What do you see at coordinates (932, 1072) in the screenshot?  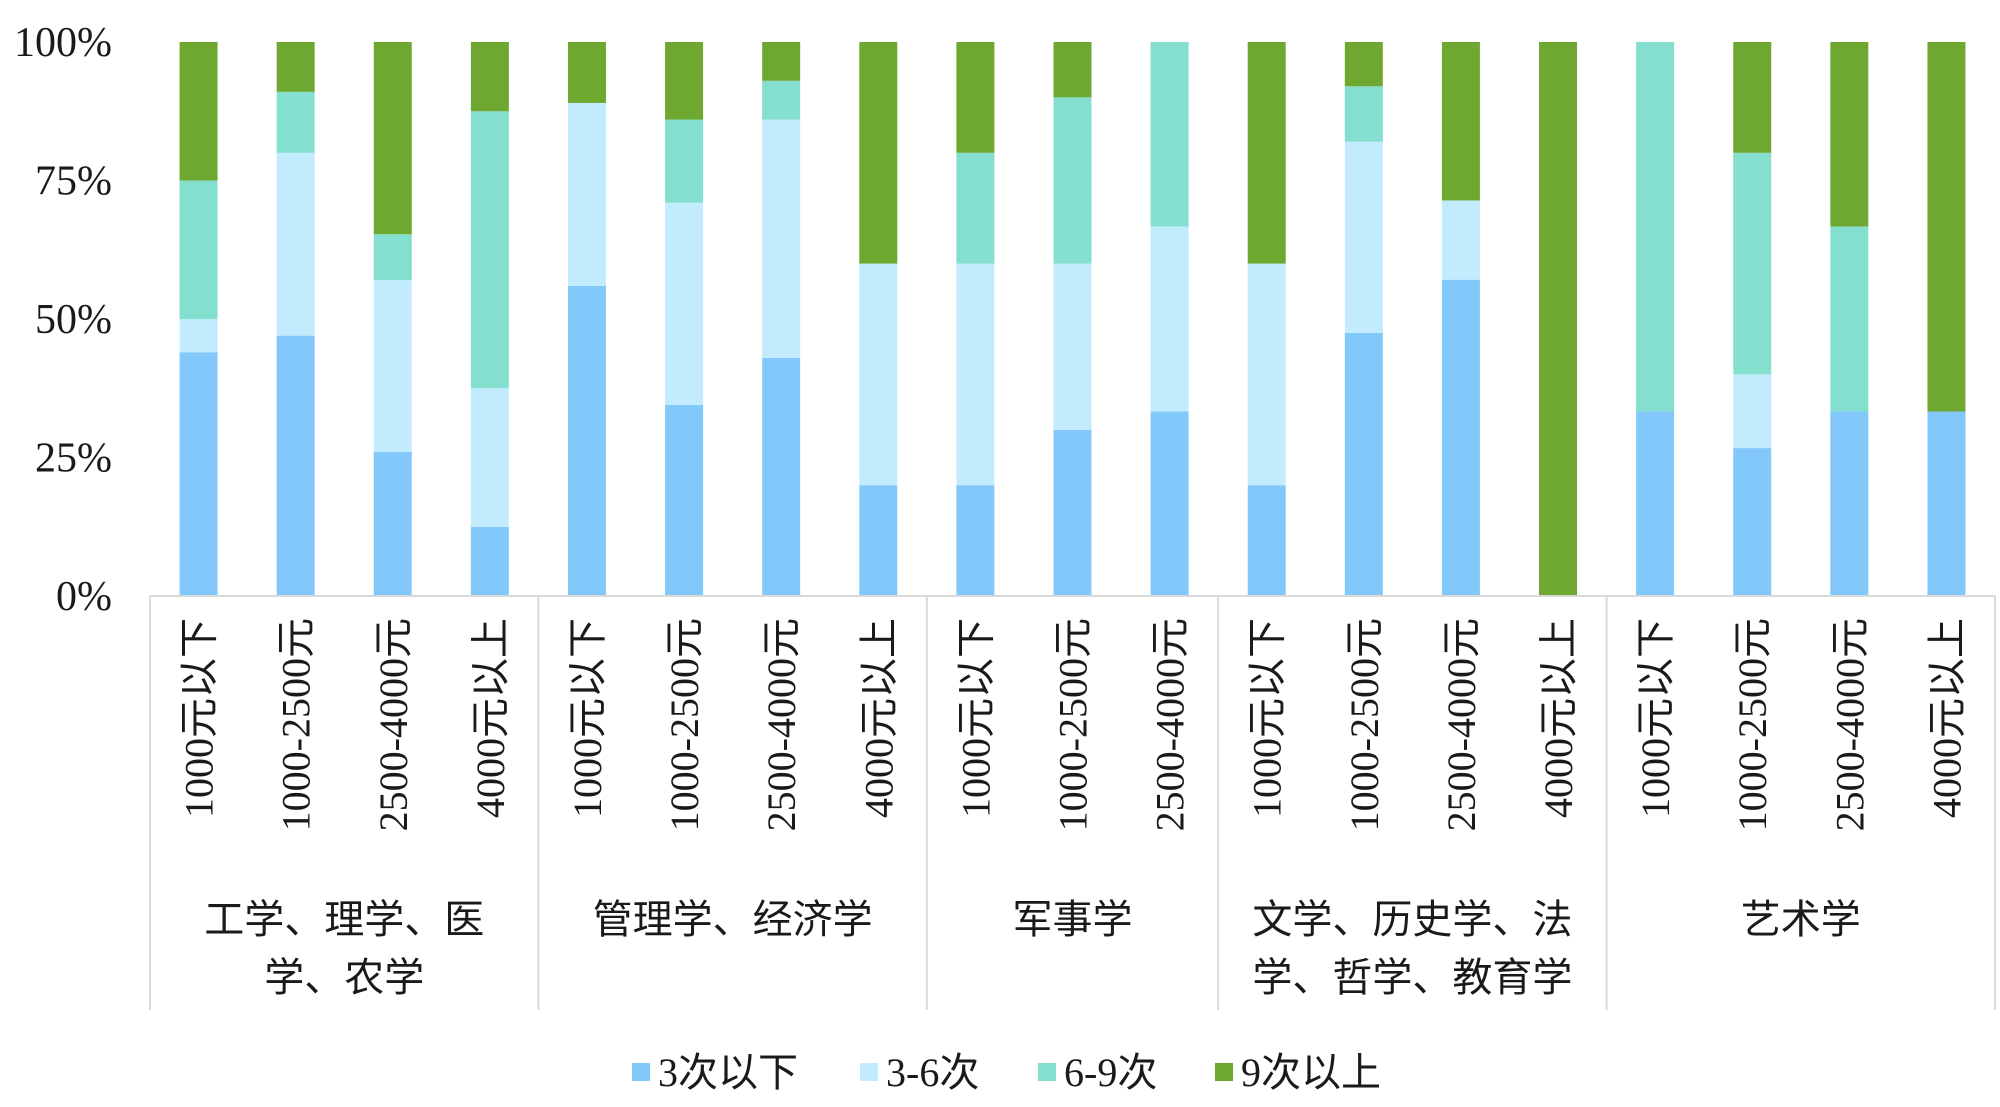 I see `legend-label: 3-6次` at bounding box center [932, 1072].